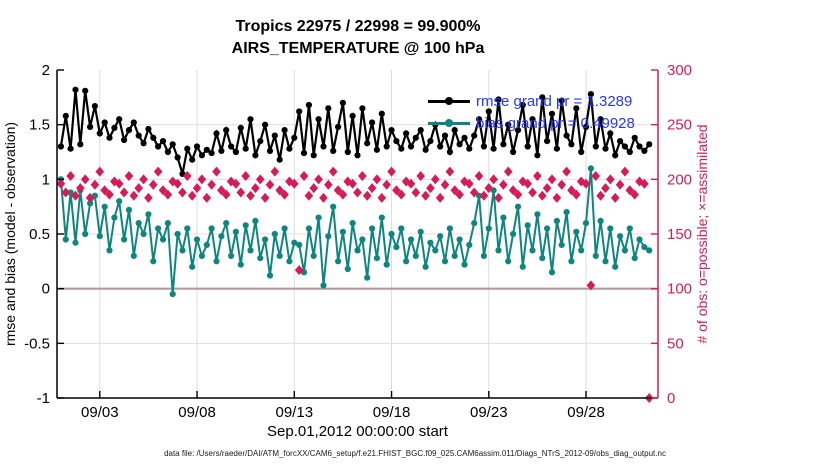 The height and width of the screenshot is (470, 830). What do you see at coordinates (358, 431) in the screenshot?
I see `x-axis-label: Sep.01,2012 00:00:00 start` at bounding box center [358, 431].